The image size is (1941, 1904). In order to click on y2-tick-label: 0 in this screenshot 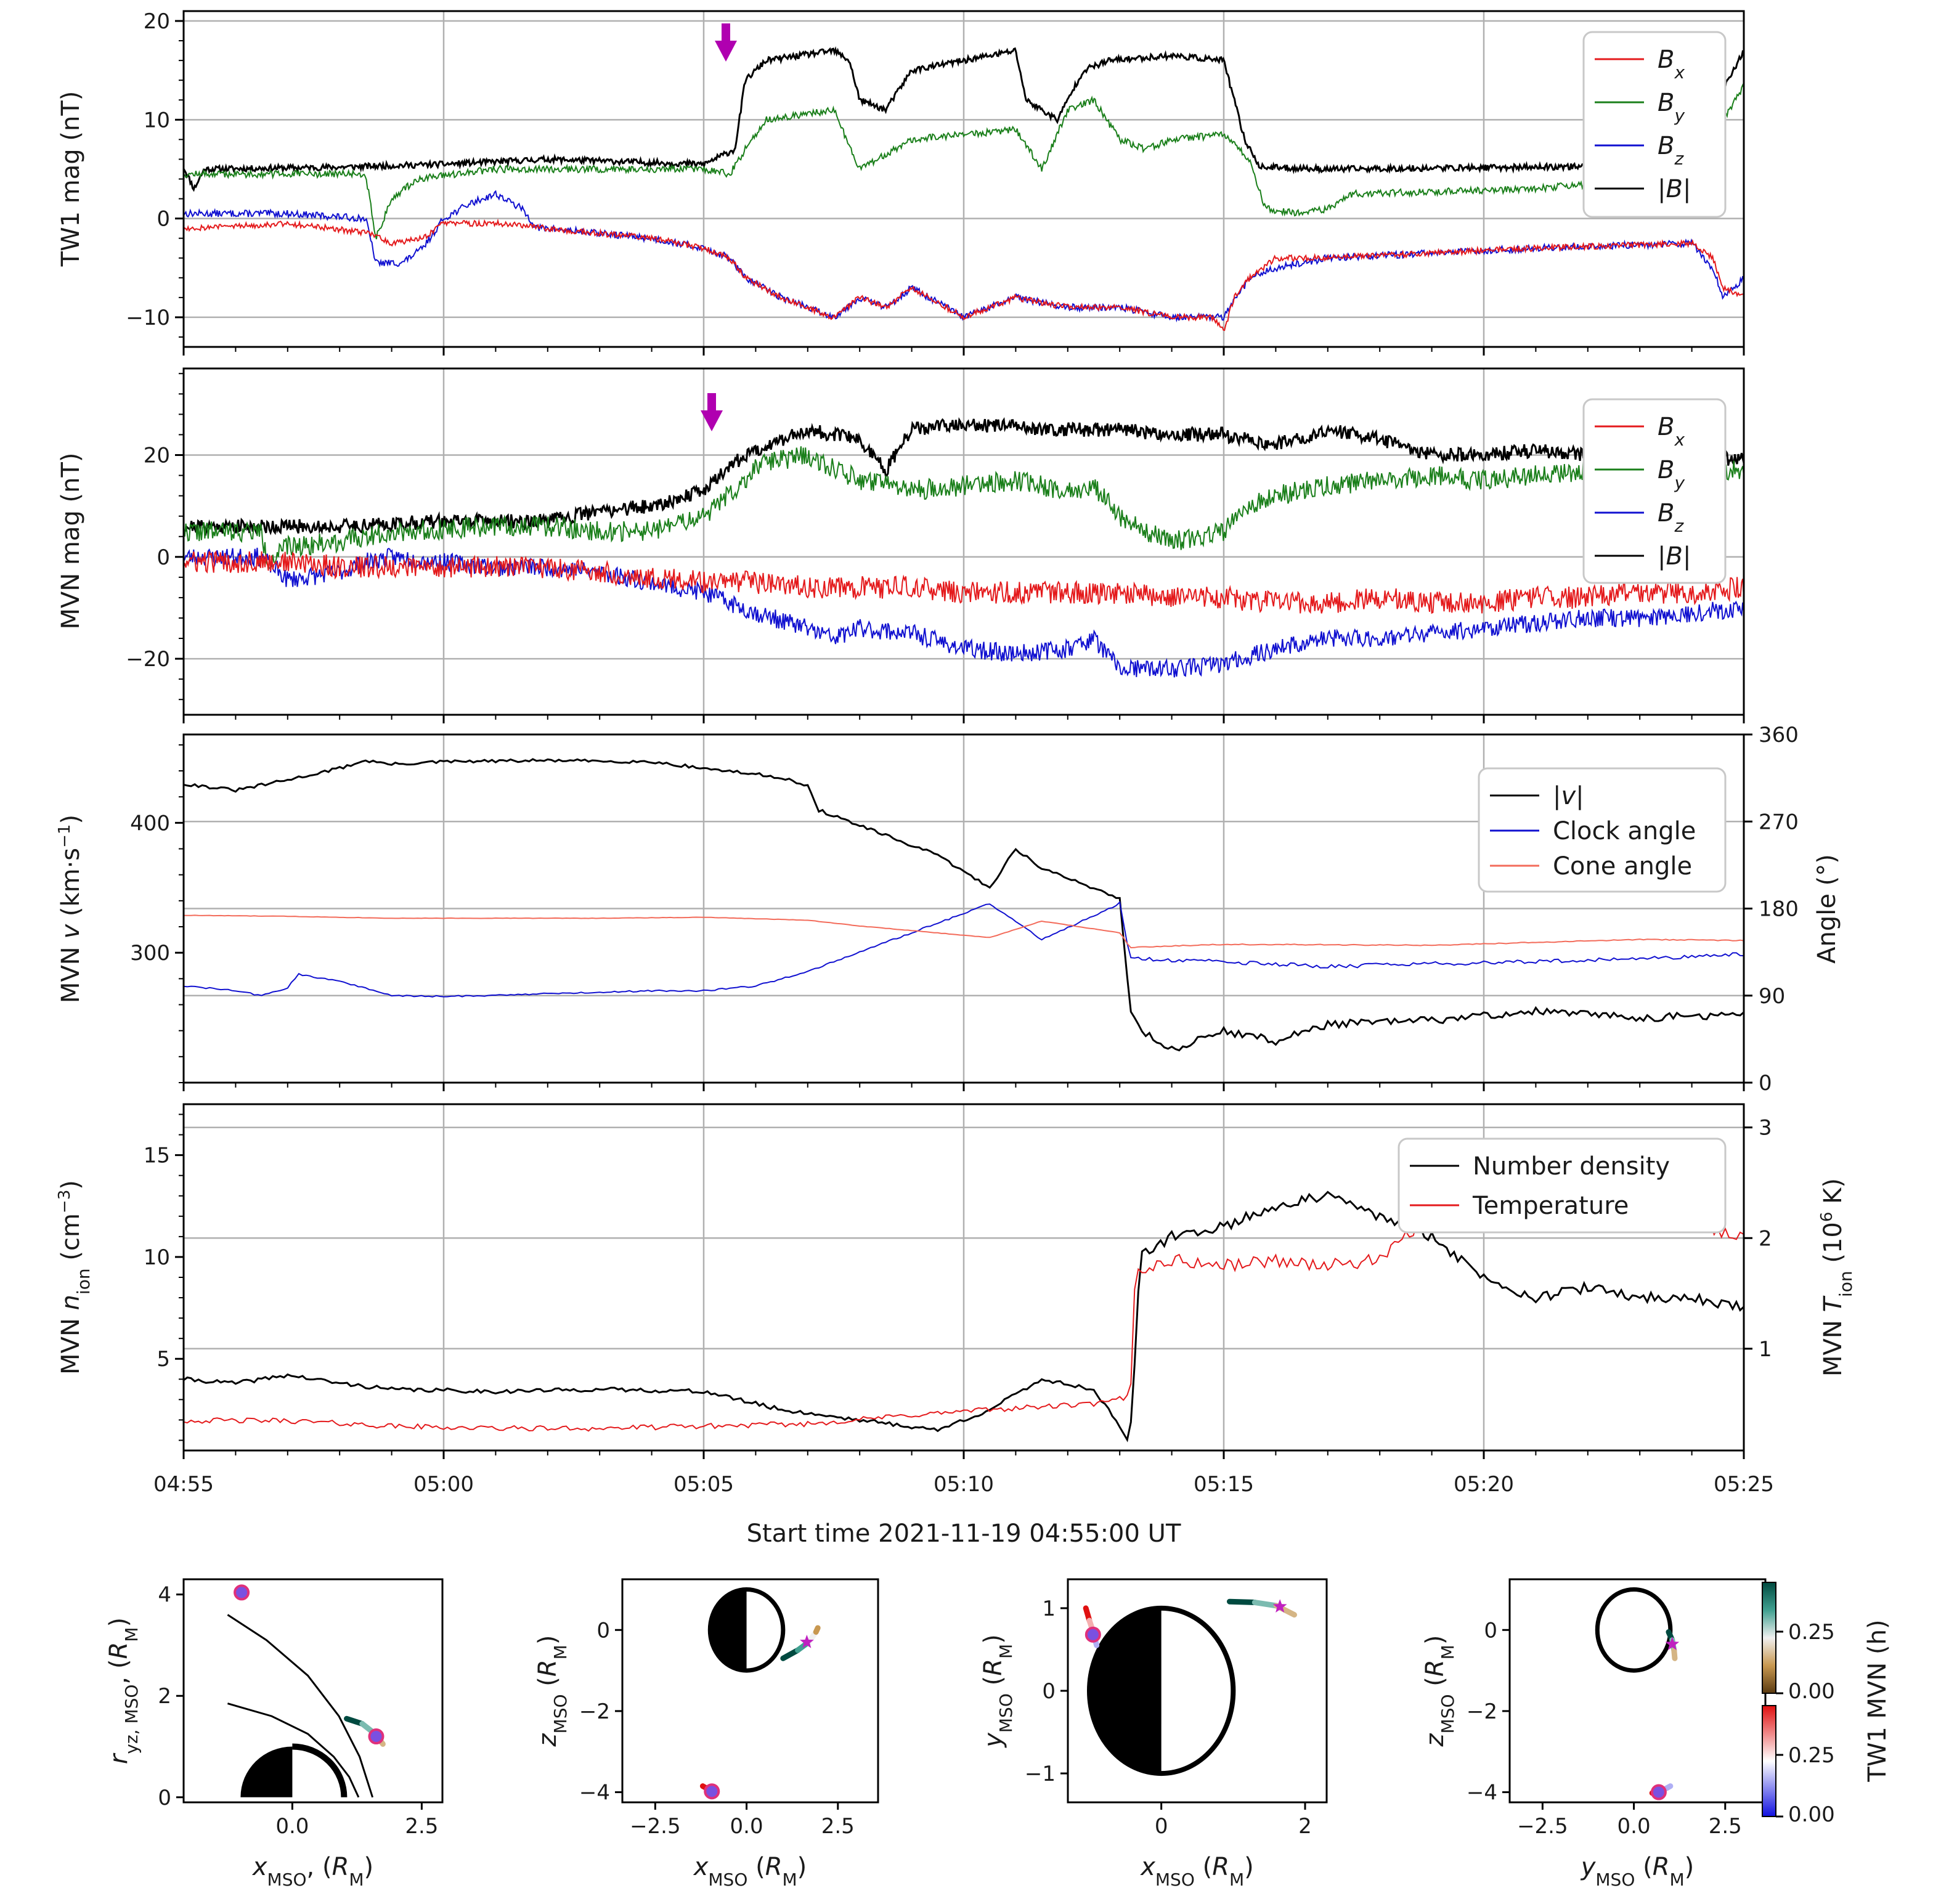, I will do `click(1765, 1083)`.